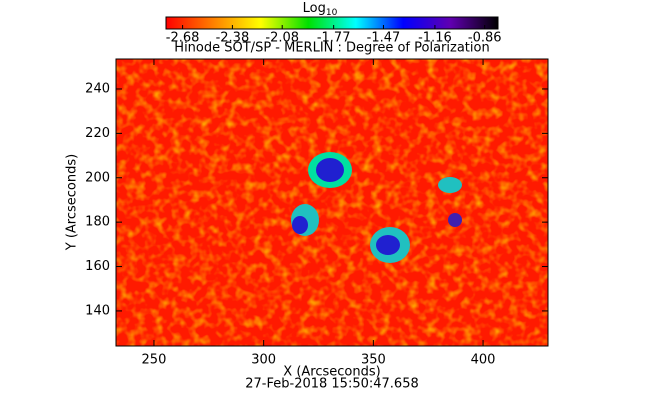 Image resolution: width=665 pixels, height=412 pixels. What do you see at coordinates (97, 222) in the screenshot?
I see `y-tick-label: 180` at bounding box center [97, 222].